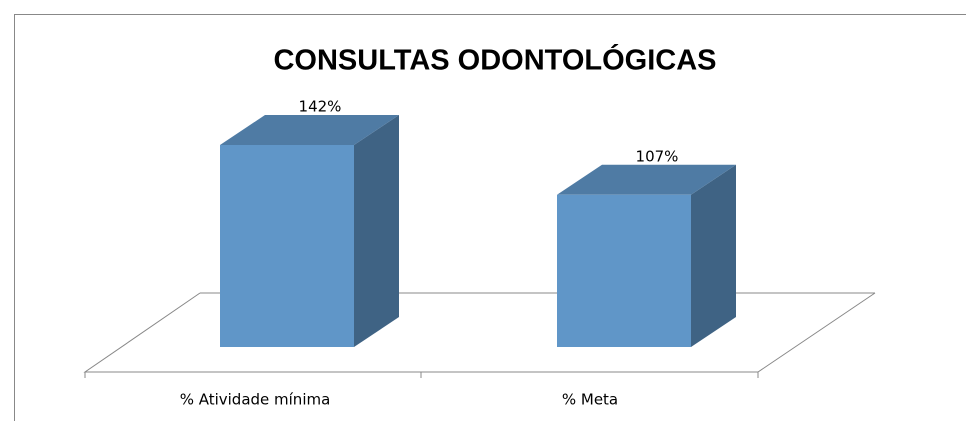 This screenshot has width=966, height=421. I want to click on chart-title: CONSULTAS ODONTOLÓGICAS, so click(494, 60).